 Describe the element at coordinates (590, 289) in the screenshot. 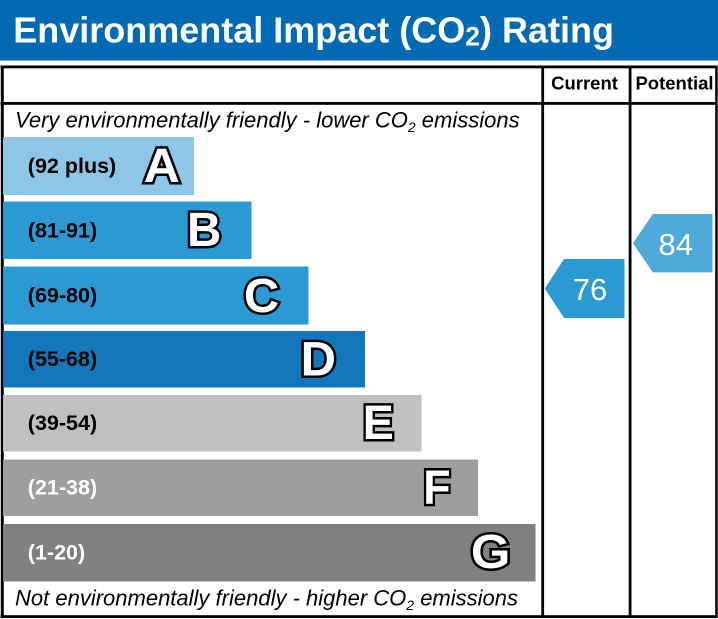

I see `svg-text: 76` at that location.